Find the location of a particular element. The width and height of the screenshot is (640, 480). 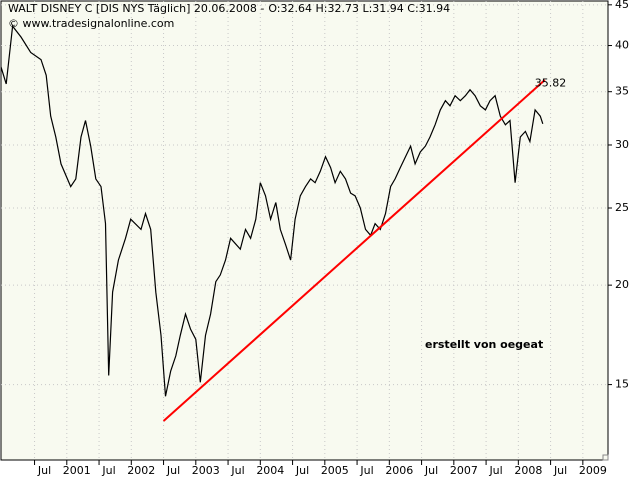

resize-grip is located at coordinates (605, 457).